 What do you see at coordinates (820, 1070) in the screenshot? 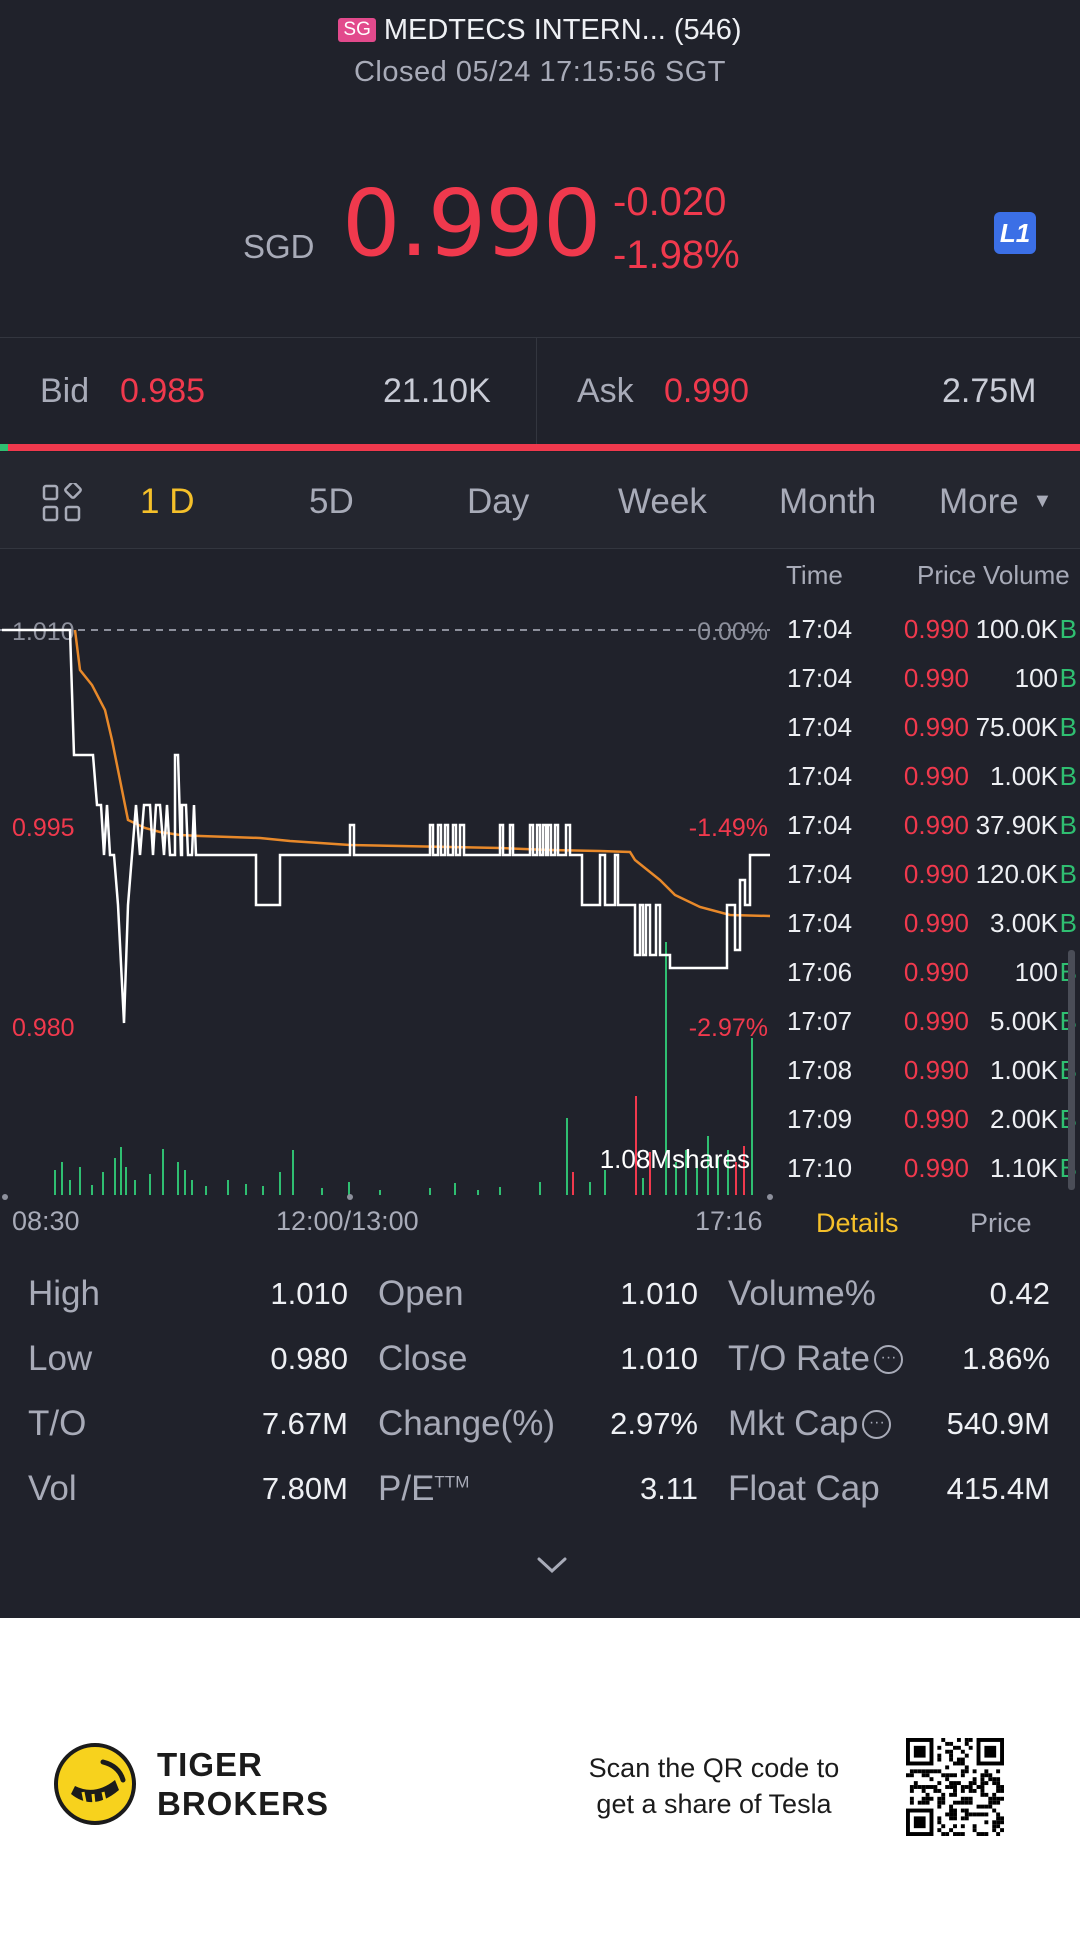
I see `trade-time: 17:08` at bounding box center [820, 1070].